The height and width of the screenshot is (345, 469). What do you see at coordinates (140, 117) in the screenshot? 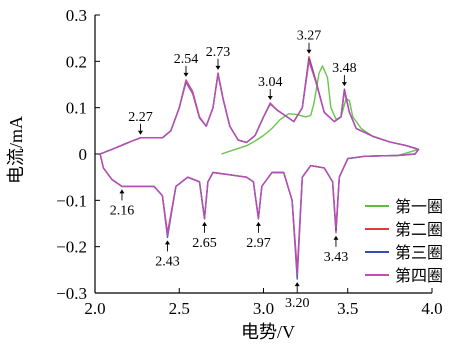
I see `peak-label: 2.27` at bounding box center [140, 117].